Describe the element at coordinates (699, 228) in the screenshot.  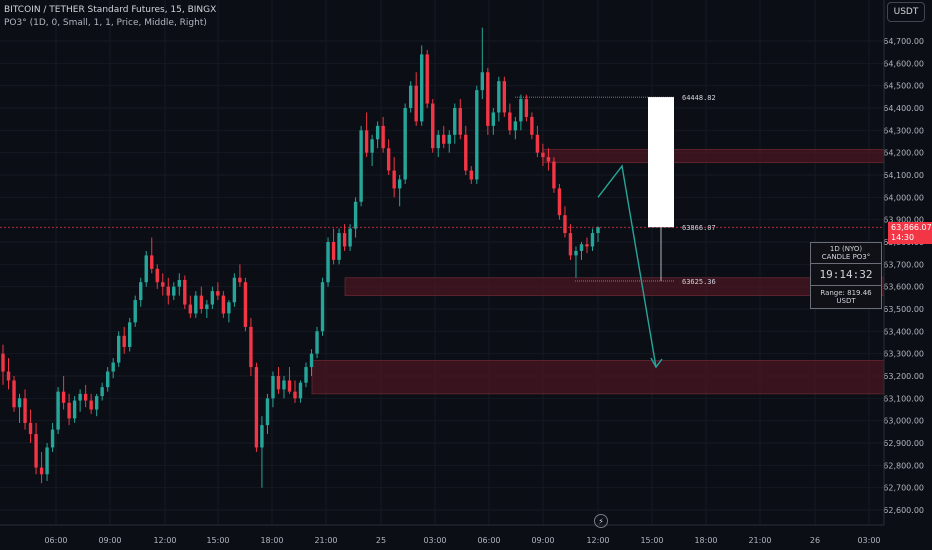
I see `level-label: 63866.07` at that location.